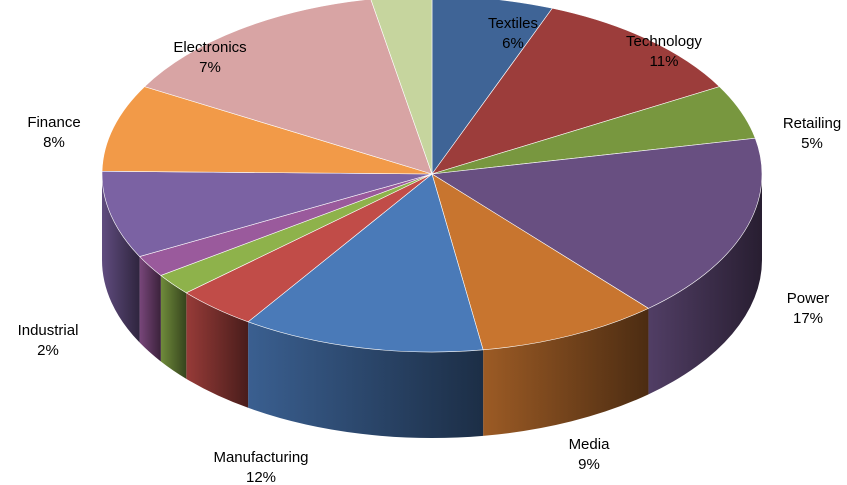  Describe the element at coordinates (48, 350) in the screenshot. I see `value-label-industrial: 2%` at that location.